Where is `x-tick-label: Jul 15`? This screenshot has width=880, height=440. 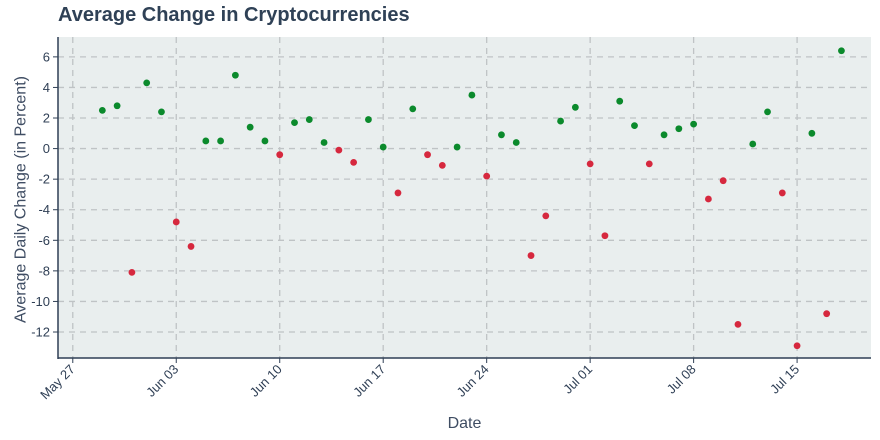 x-tick-label: Jul 15 is located at coordinates (784, 379).